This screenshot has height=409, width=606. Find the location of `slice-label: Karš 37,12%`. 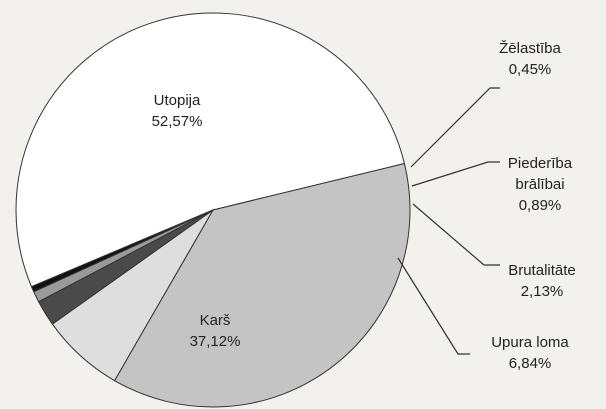

slice-label: Karš 37,12% is located at coordinates (215, 331).